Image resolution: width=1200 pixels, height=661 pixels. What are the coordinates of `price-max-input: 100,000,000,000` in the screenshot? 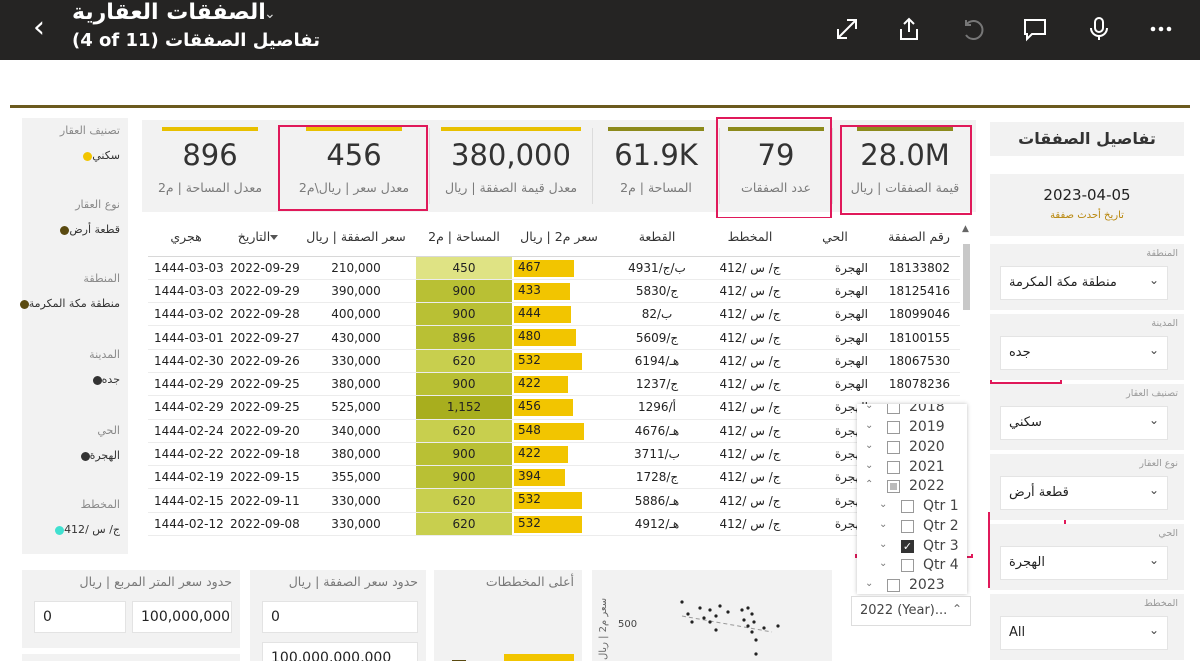 It's located at (340, 651).